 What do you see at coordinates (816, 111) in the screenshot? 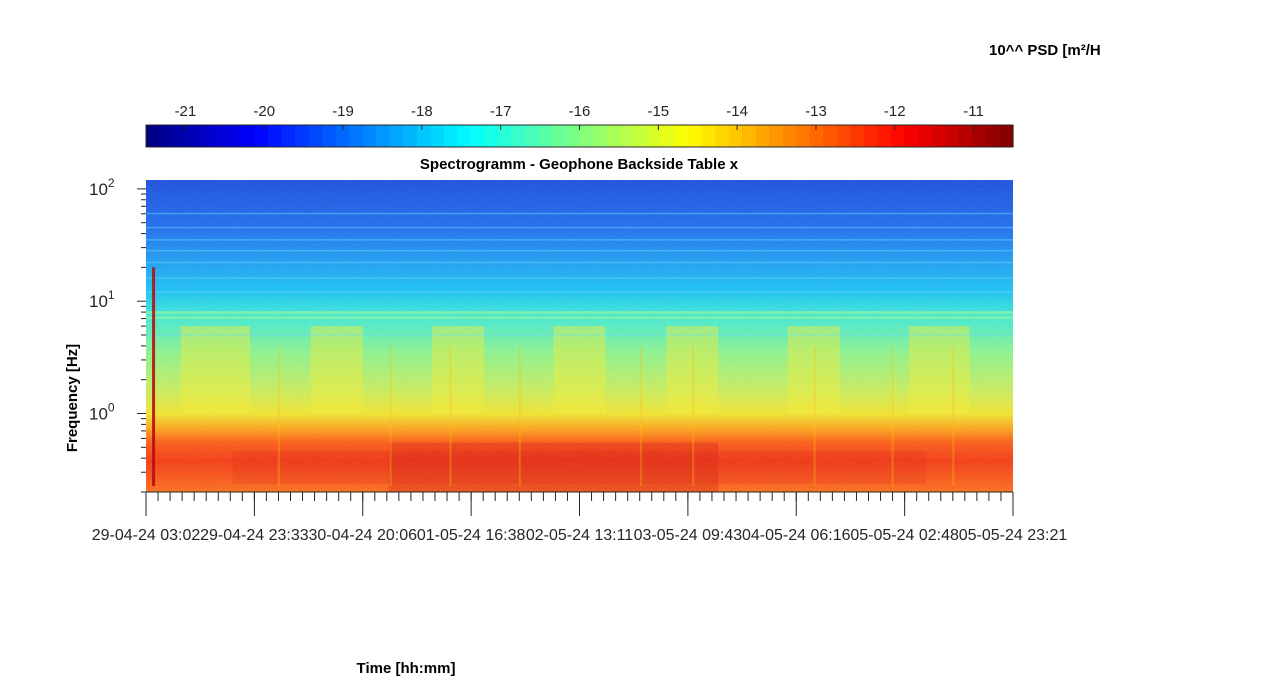
I see `colorbar-tick-label: -13` at bounding box center [816, 111].